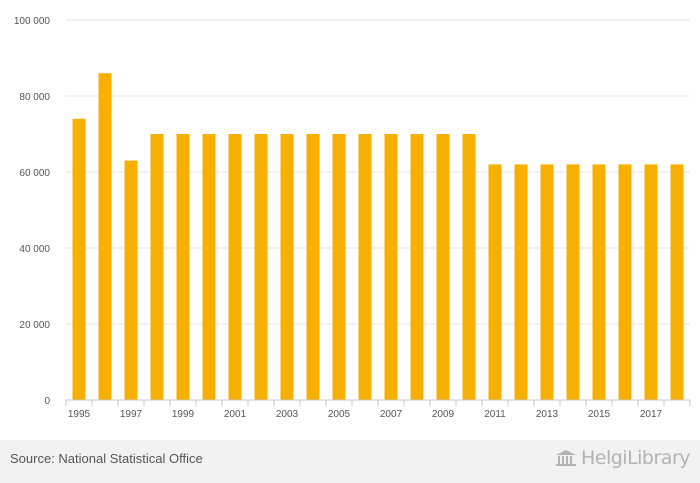  I want to click on bar-2011, so click(495, 282).